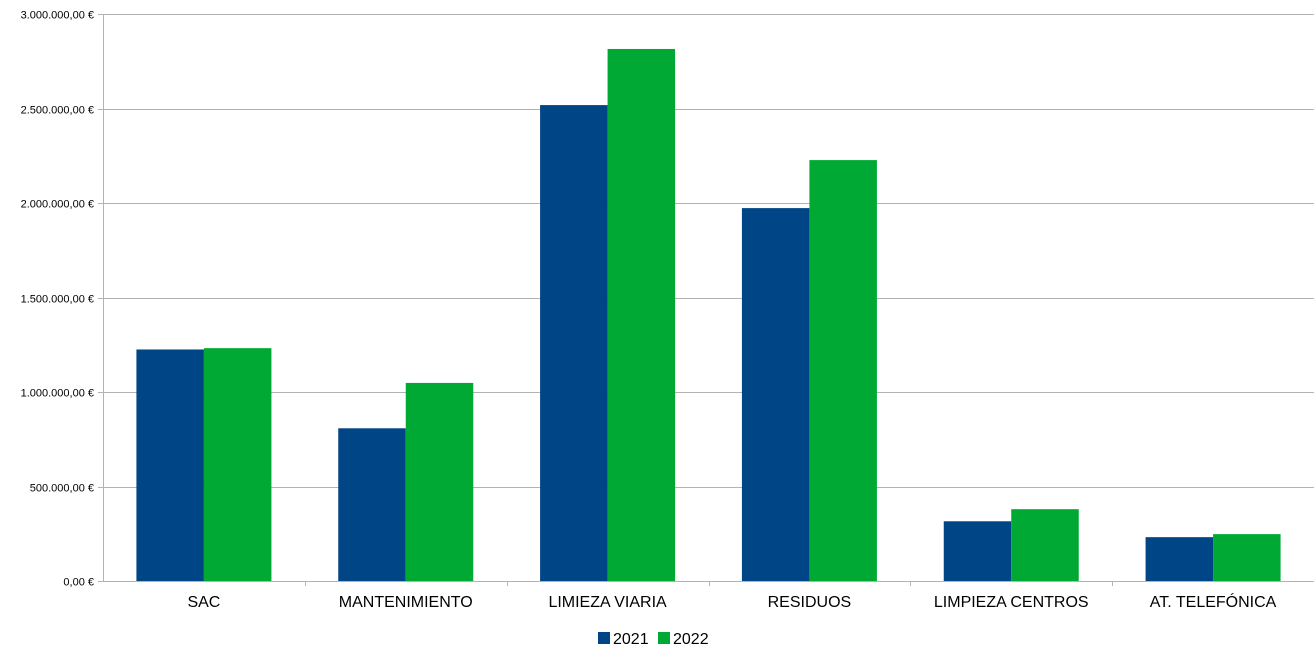 Image resolution: width=1314 pixels, height=653 pixels. What do you see at coordinates (1213, 601) in the screenshot?
I see `category-label: AT. TELEFÓNICA` at bounding box center [1213, 601].